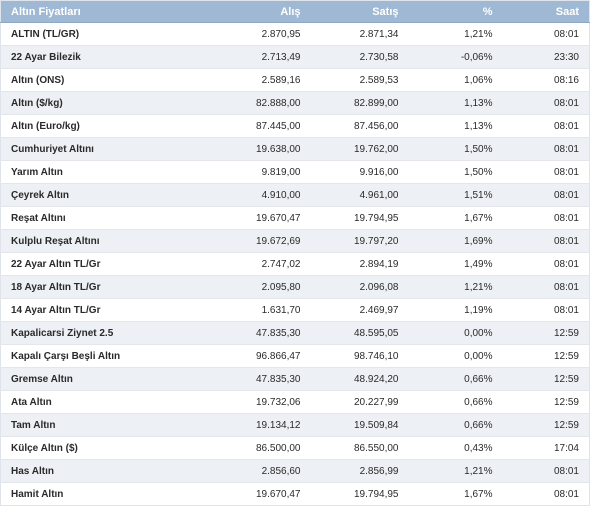 This screenshot has width=591, height=519. I want to click on update-time-cell: 23:30, so click(546, 57).